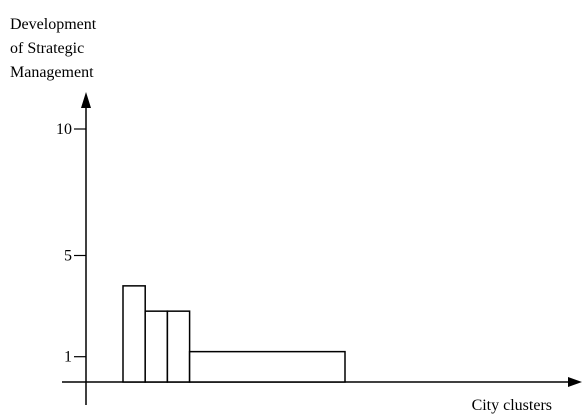 This screenshot has height=414, width=582. Describe the element at coordinates (47, 48) in the screenshot. I see `y-axis-label-line-2: of Strategic` at that location.